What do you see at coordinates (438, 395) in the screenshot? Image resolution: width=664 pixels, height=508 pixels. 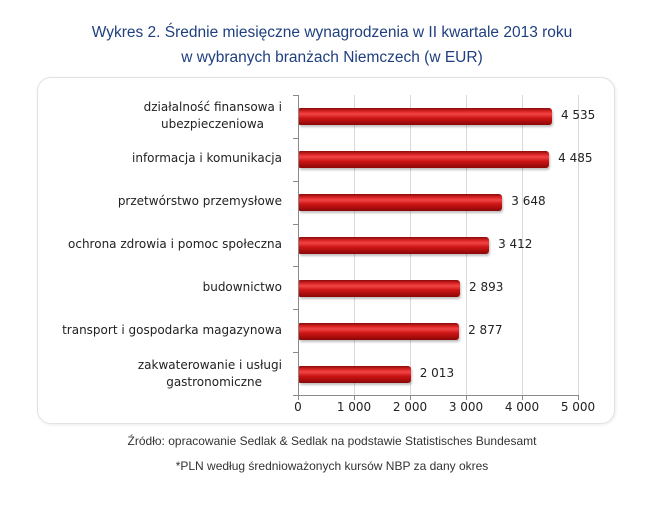 I see `x-axis-line` at bounding box center [438, 395].